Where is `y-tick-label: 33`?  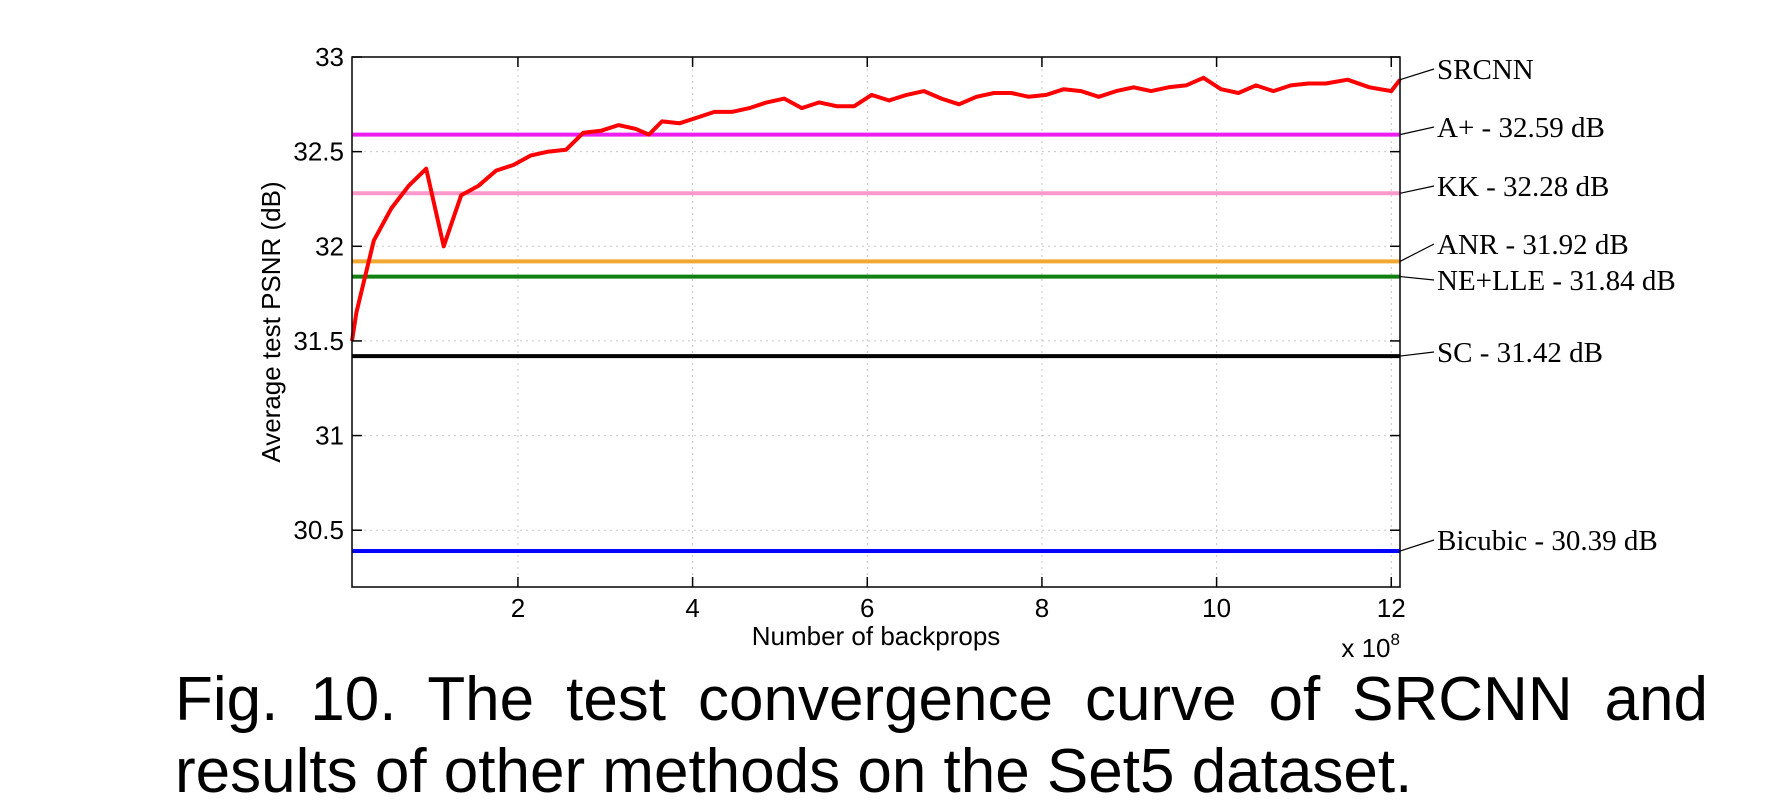
y-tick-label: 33 is located at coordinates (329, 57).